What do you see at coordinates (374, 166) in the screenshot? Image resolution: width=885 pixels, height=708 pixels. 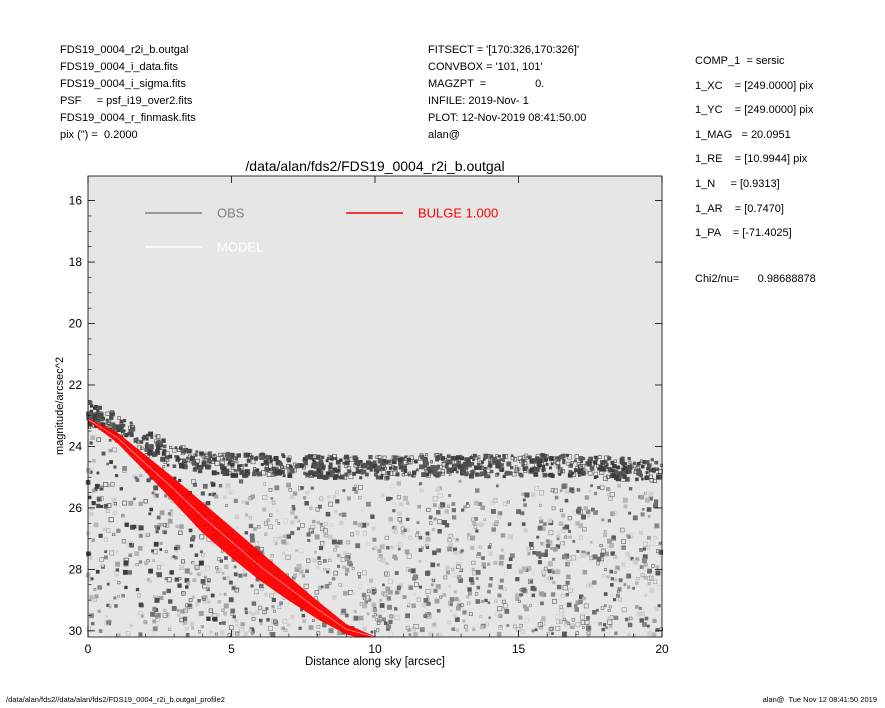 I see `chart-title: /data/alan/fds2/FDS19_0004_r2i_b.outgal` at bounding box center [374, 166].